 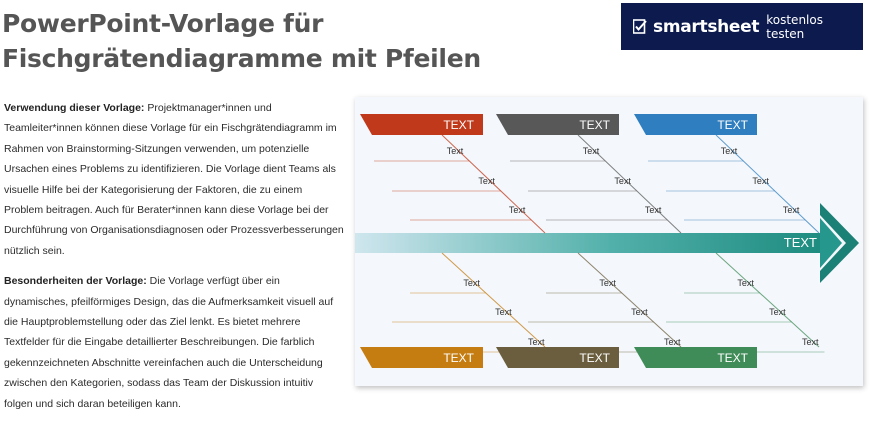 What do you see at coordinates (794, 26) in the screenshot?
I see `cta-action: kostenlos testen` at bounding box center [794, 26].